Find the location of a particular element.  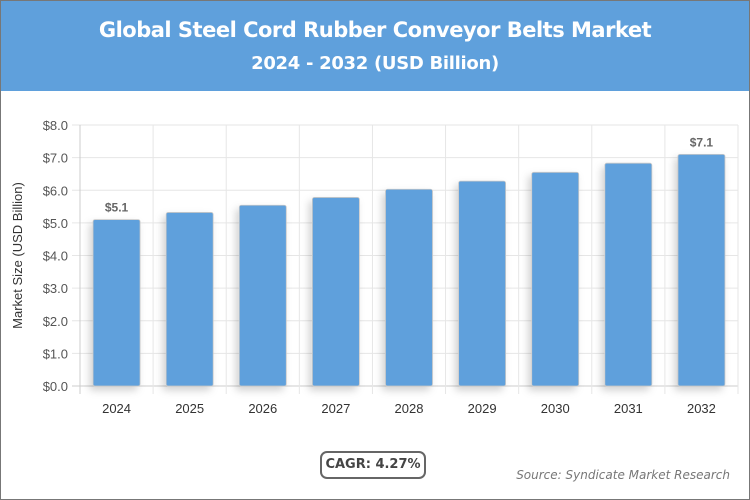

x-tick-label: 2024 is located at coordinates (116, 408).